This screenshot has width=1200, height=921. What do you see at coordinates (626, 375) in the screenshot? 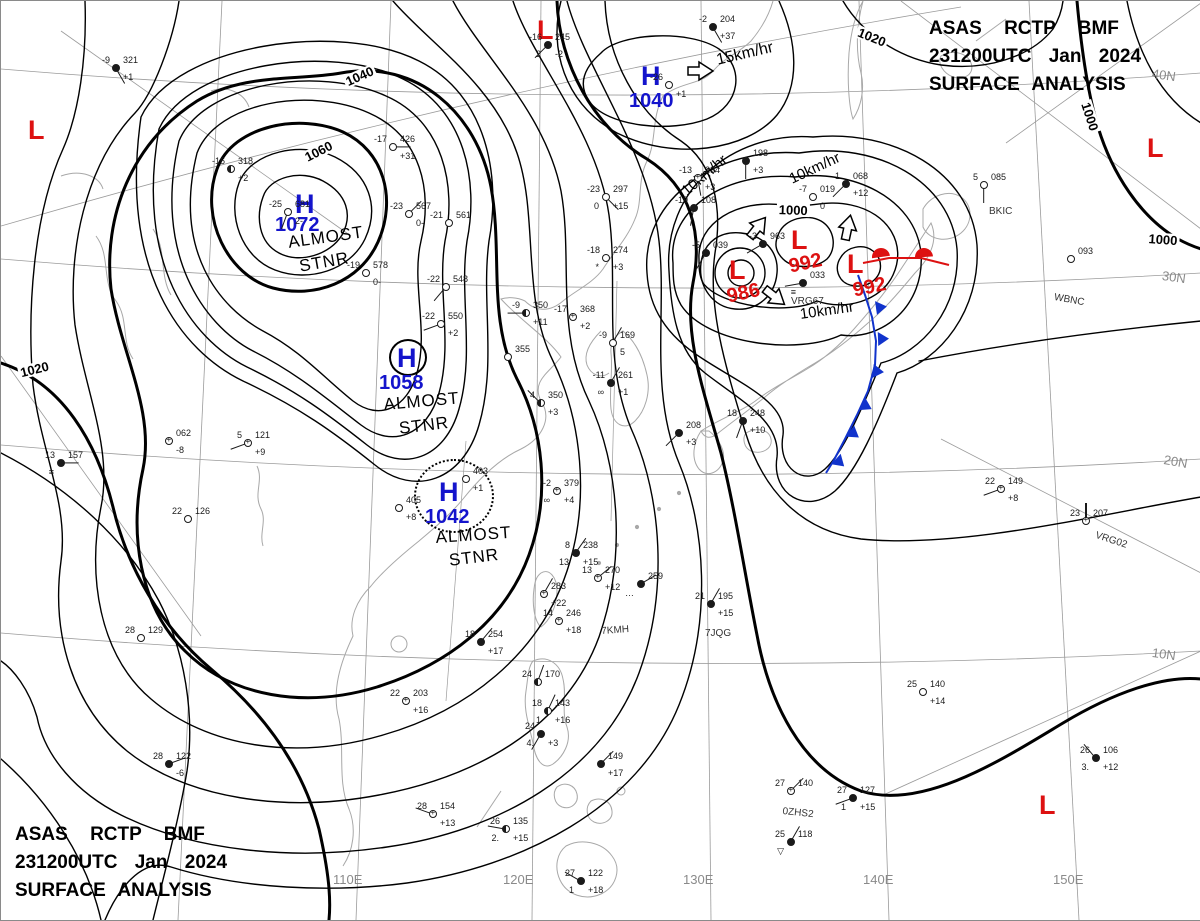
I see `station-pressure: 261` at bounding box center [626, 375].